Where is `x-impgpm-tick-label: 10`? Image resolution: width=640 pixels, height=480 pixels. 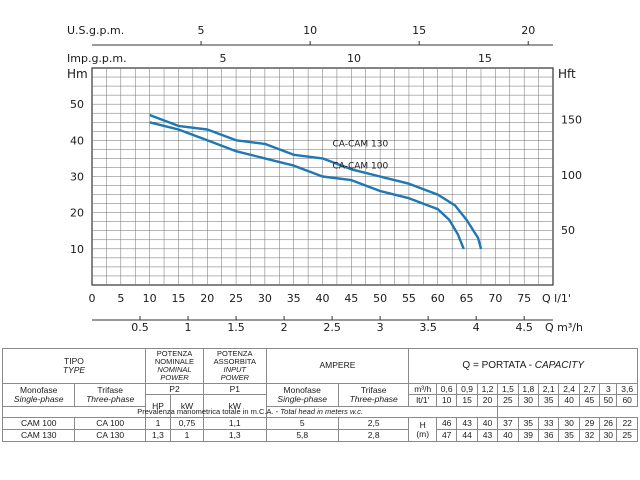 x-impgpm-tick-label: 10 is located at coordinates (354, 58).